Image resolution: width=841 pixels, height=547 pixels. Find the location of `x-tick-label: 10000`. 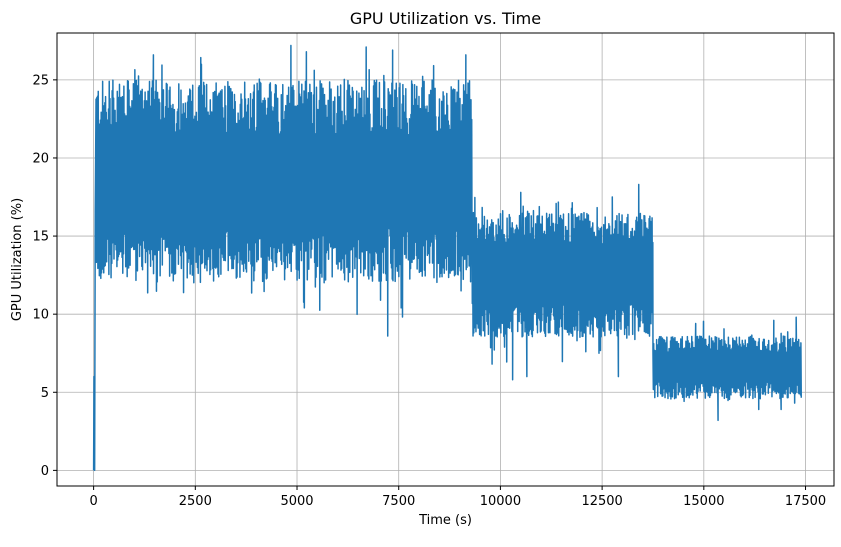

x-tick-label: 10000 is located at coordinates (500, 501).